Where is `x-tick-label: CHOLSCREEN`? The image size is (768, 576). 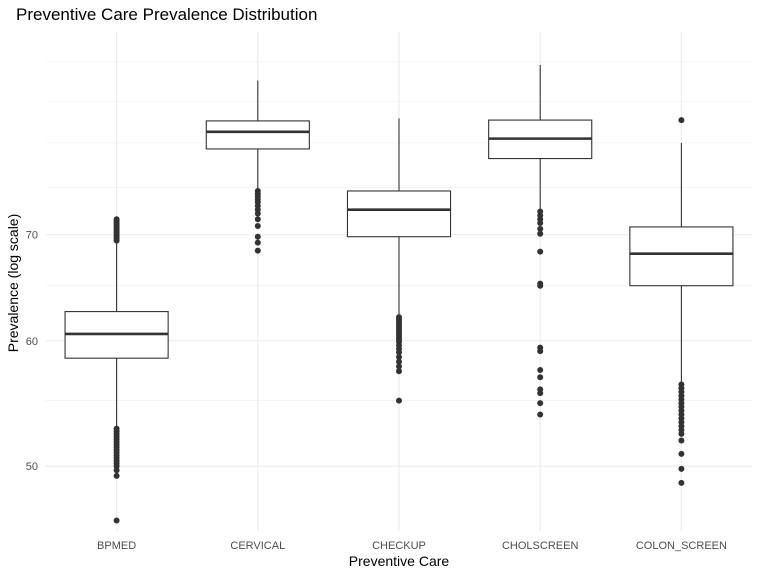 x-tick-label: CHOLSCREEN is located at coordinates (540, 546).